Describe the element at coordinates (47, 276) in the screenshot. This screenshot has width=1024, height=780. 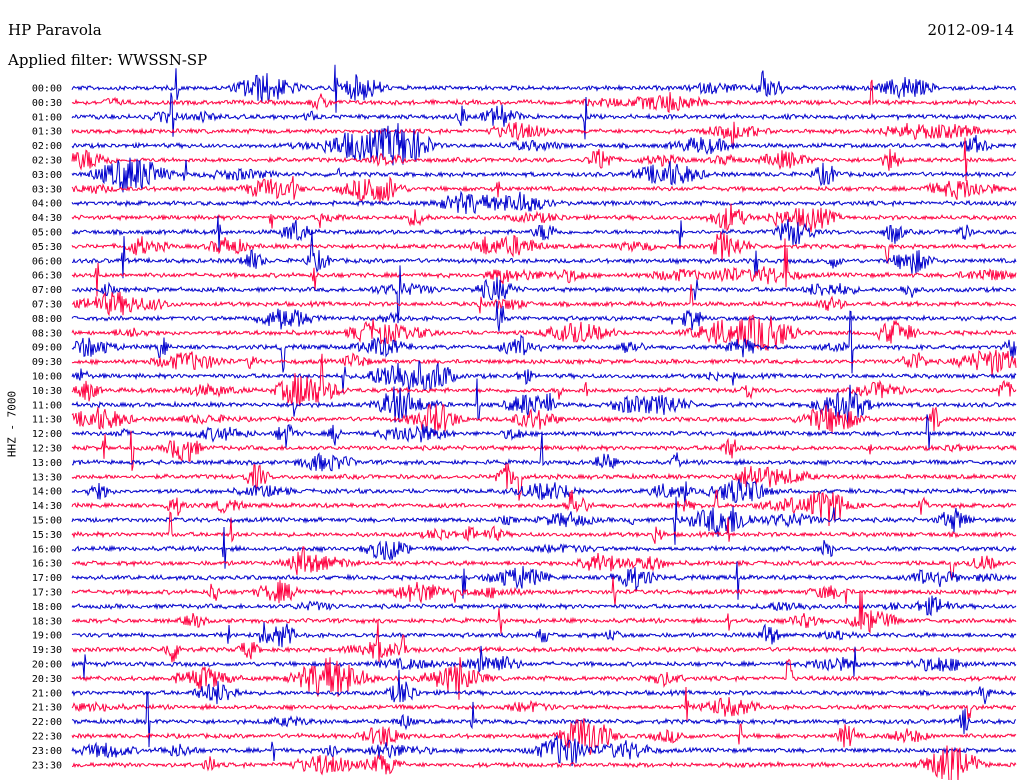
I see `row-time-label: 06:30` at that location.